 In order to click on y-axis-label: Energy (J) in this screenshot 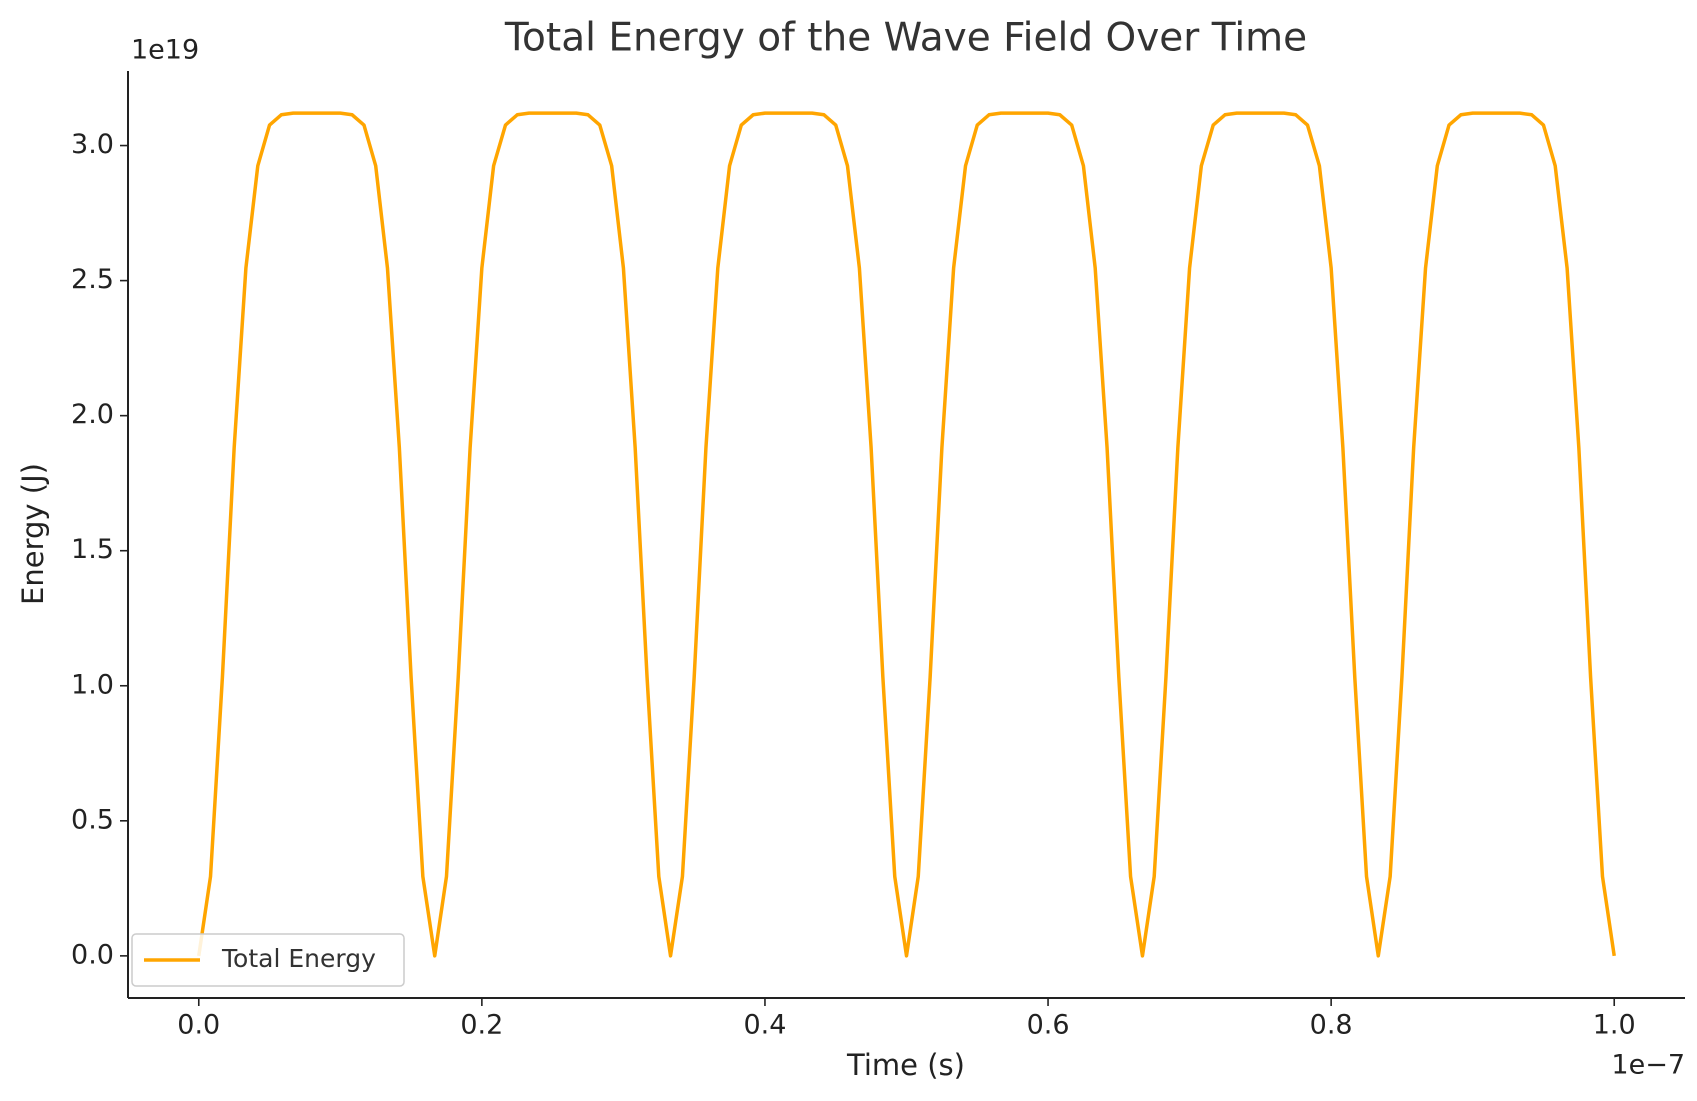, I will do `click(33, 534)`.